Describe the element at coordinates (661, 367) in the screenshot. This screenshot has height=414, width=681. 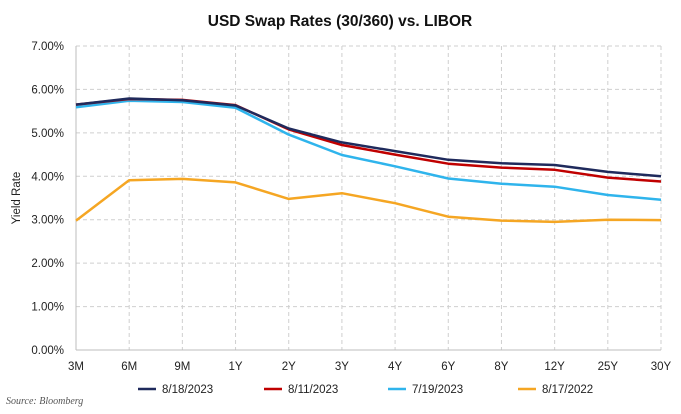
I see `x-tick-label: 30Y` at that location.